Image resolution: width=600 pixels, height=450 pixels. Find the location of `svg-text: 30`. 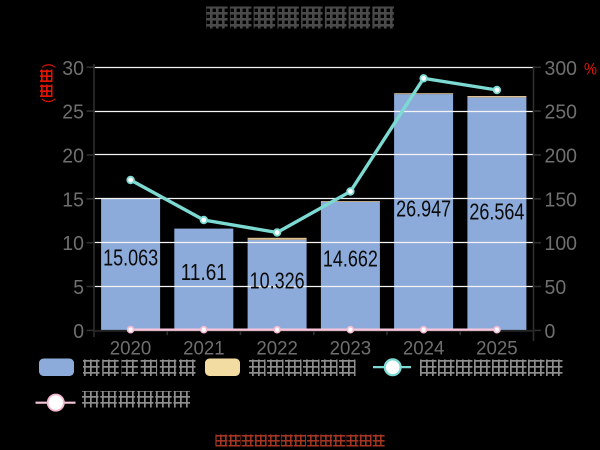

svg-text: 30 is located at coordinates (73, 68).